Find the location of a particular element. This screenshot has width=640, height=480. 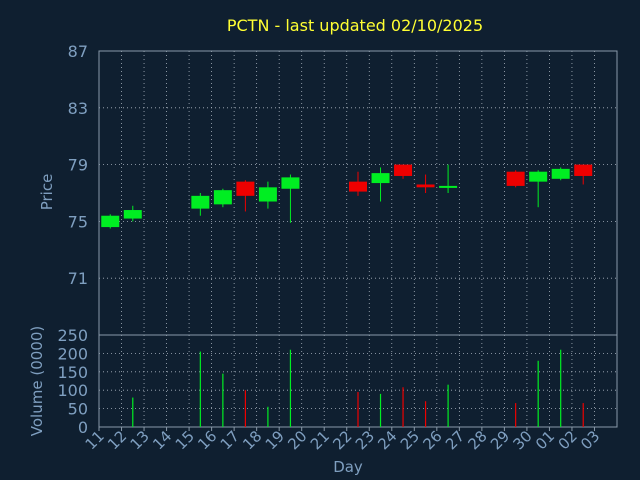

chart-title: PCTN - last updated 02/10/2025 is located at coordinates (355, 25).